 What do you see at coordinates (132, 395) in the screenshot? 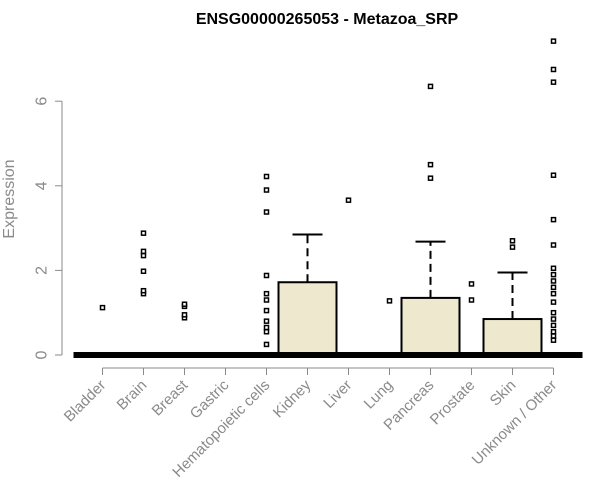
I see `x-tick-label: Brain` at bounding box center [132, 395].